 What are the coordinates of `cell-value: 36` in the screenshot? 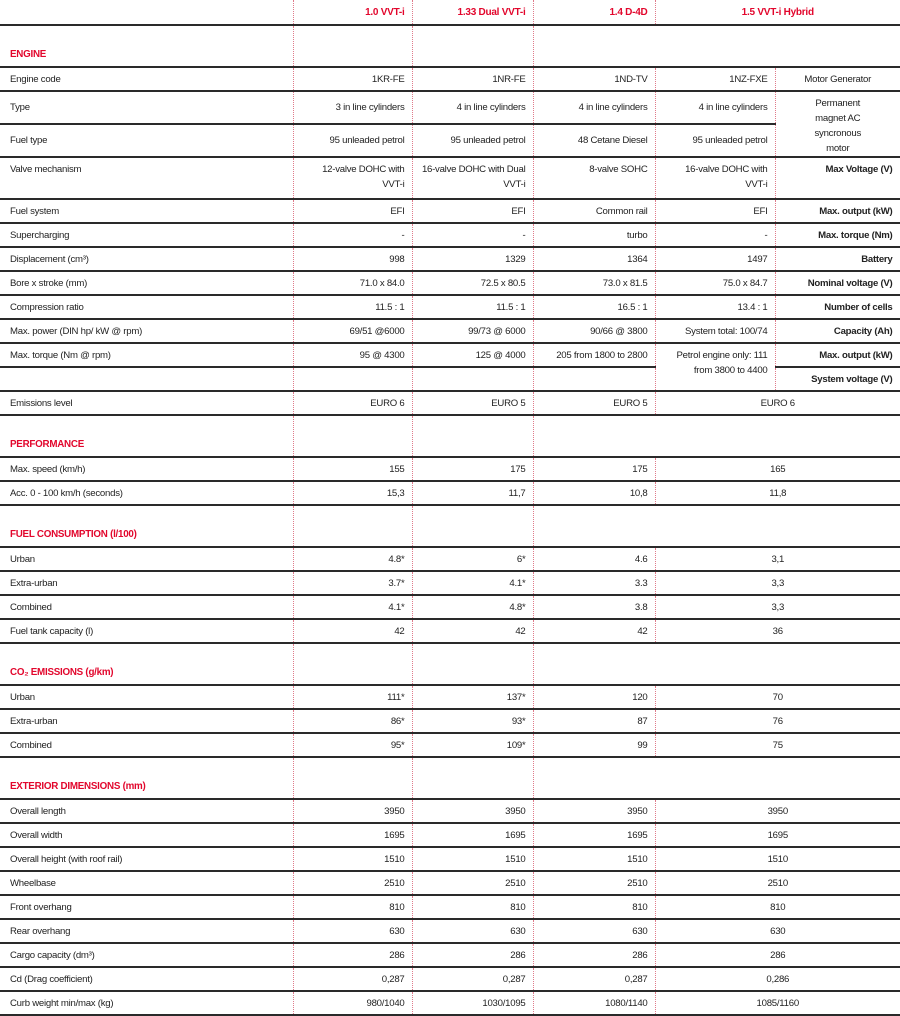 It's located at (777, 631).